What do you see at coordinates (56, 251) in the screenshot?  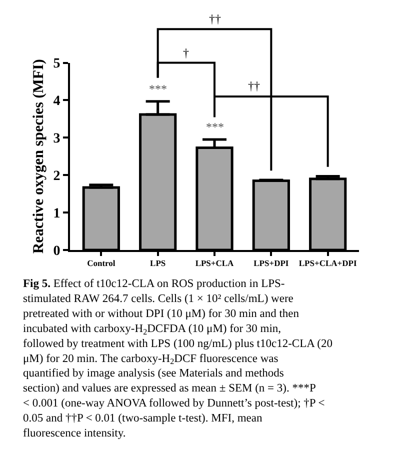 I see `y-tick-label: 0` at bounding box center [56, 251].